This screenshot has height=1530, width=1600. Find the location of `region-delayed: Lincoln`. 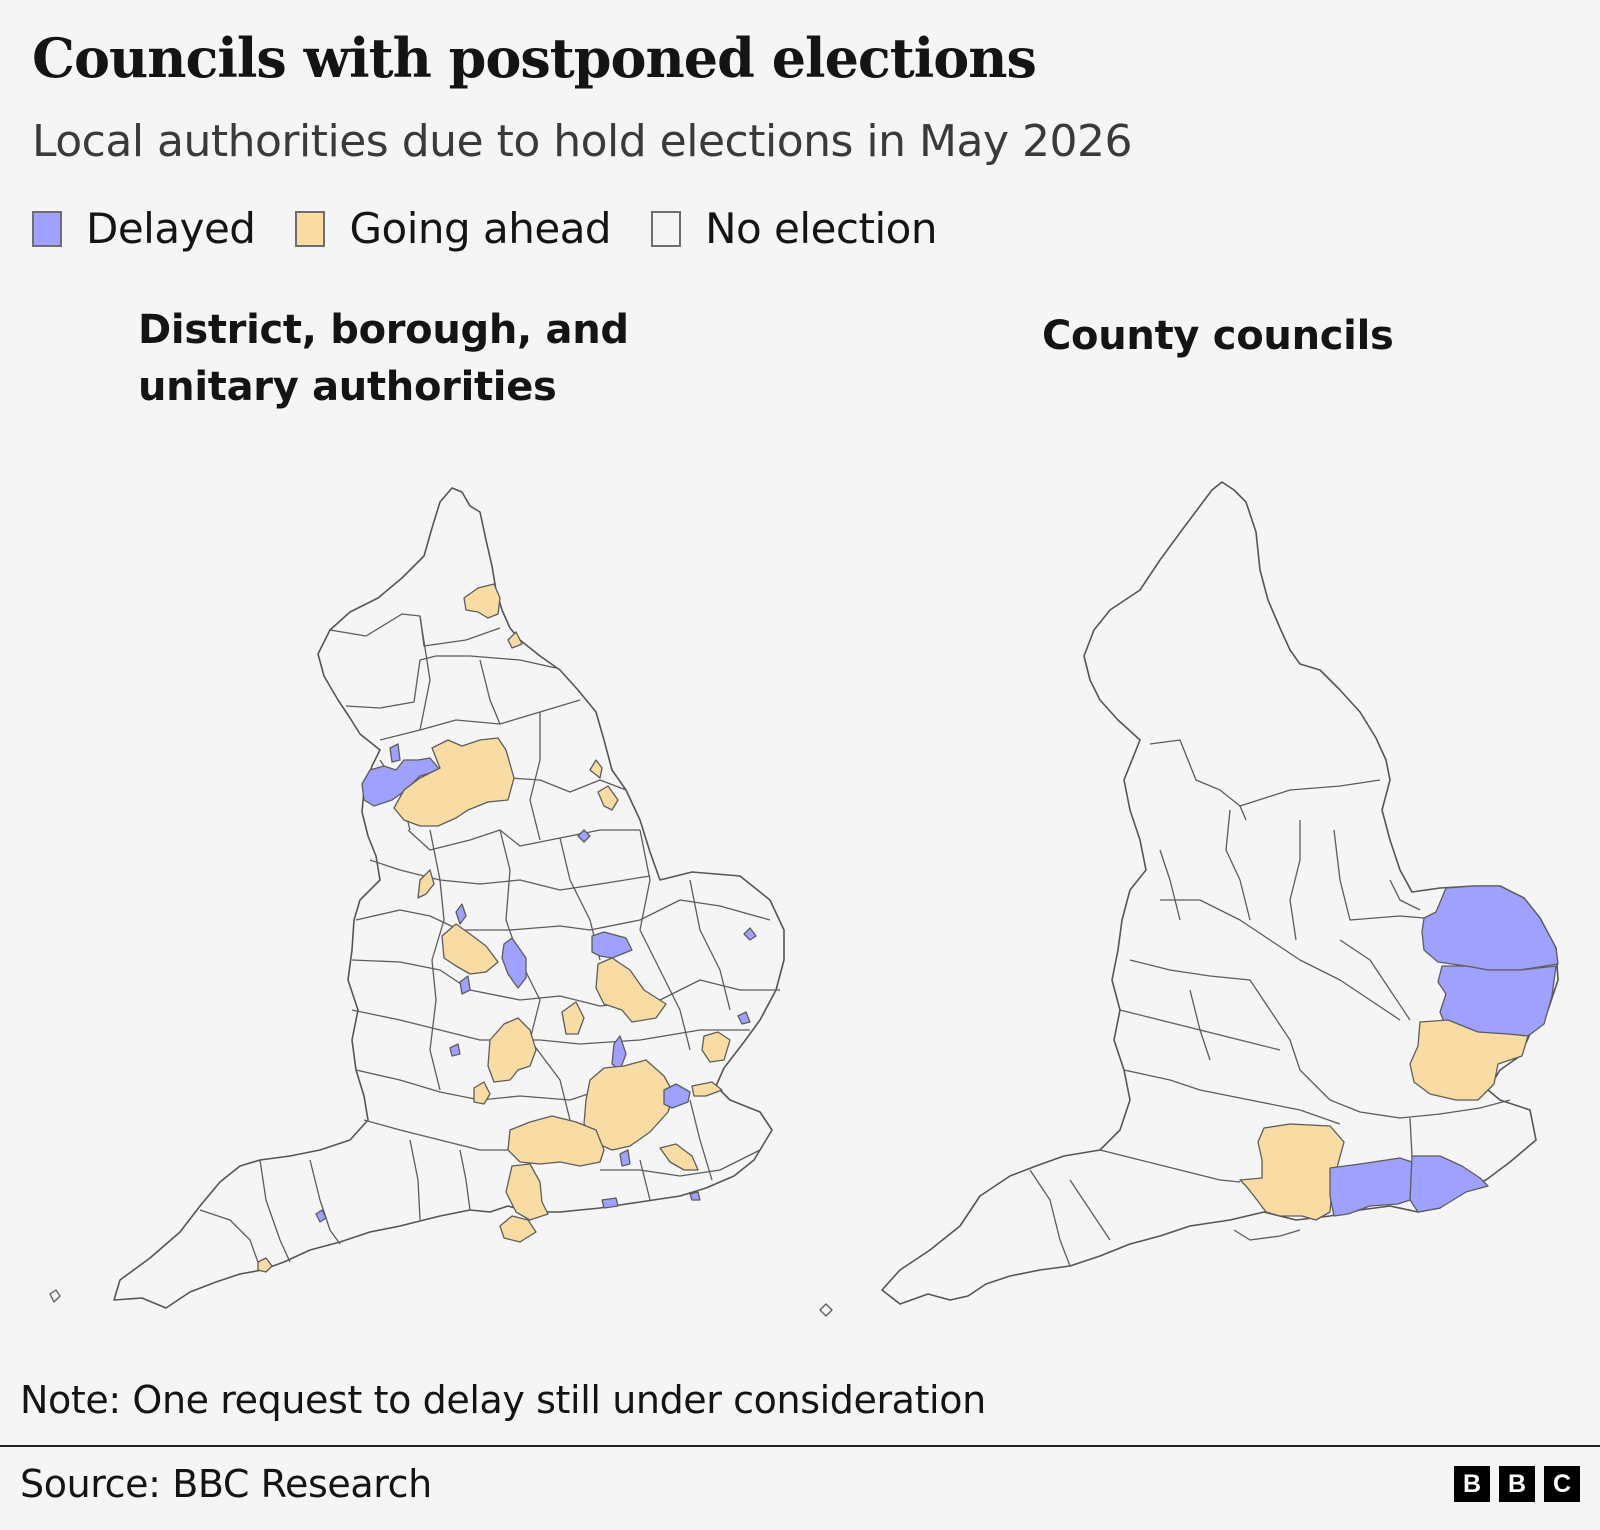

region-delayed: Lincoln is located at coordinates (584, 836).